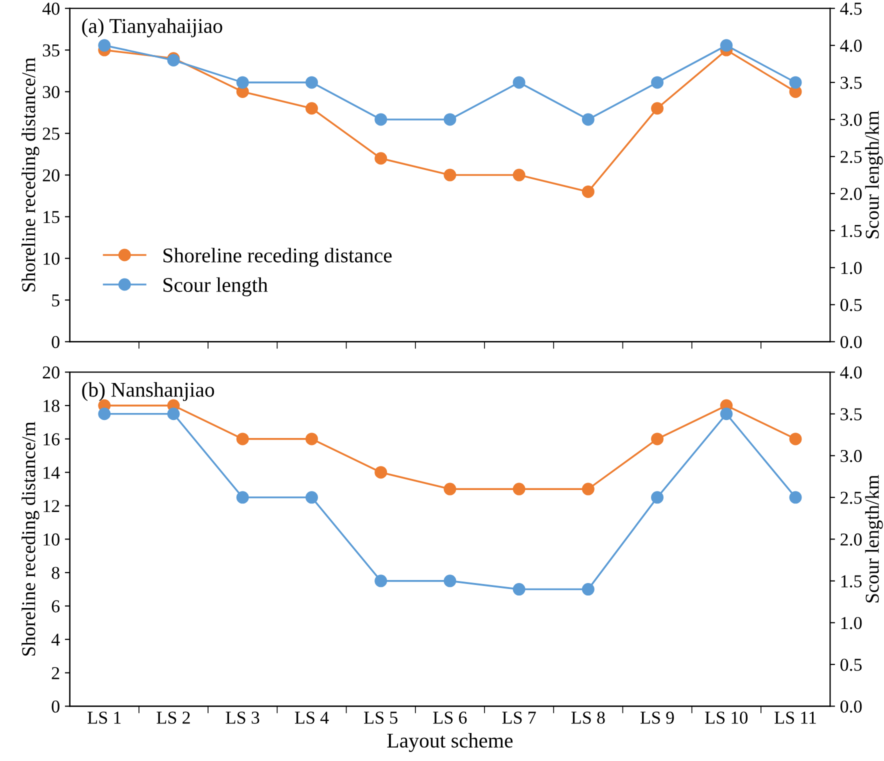 The image size is (884, 761). I want to click on y-tick-label: 30, so click(51, 92).